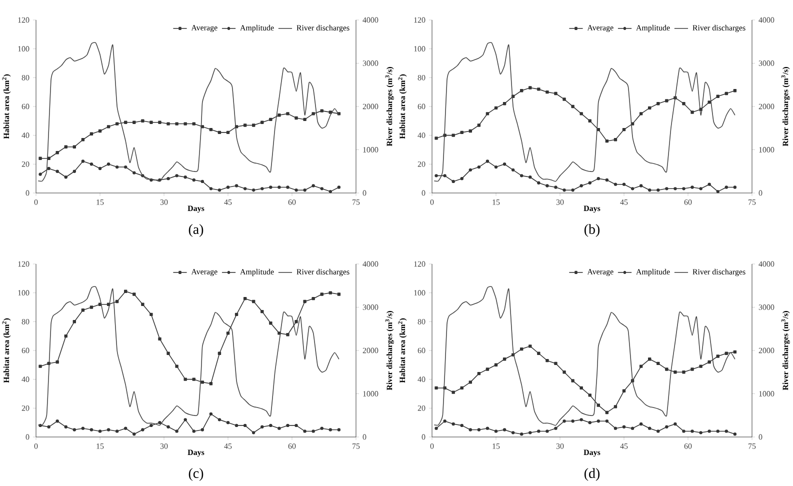  Describe the element at coordinates (196, 230) in the screenshot. I see `text: (a)` at that location.